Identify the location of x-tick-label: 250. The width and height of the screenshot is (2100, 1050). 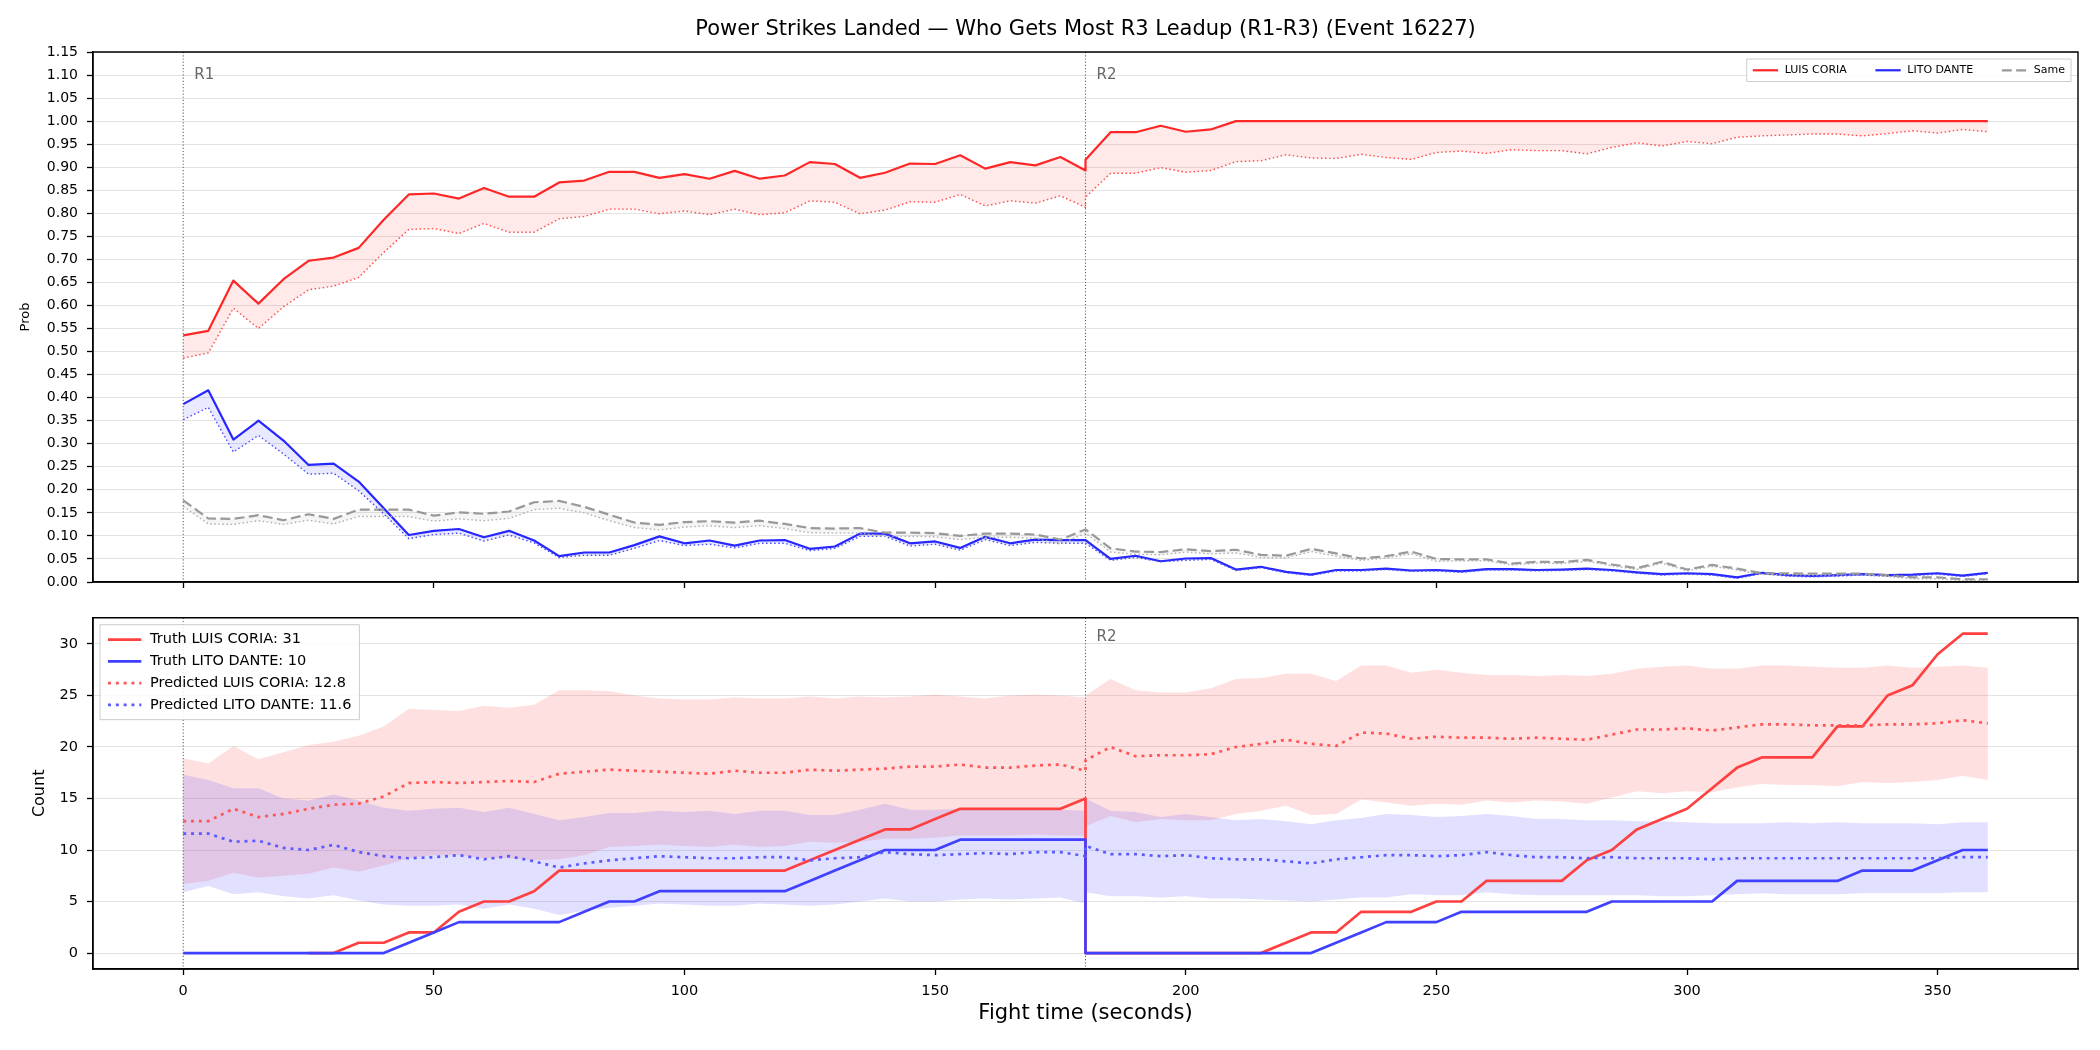
(1436, 990).